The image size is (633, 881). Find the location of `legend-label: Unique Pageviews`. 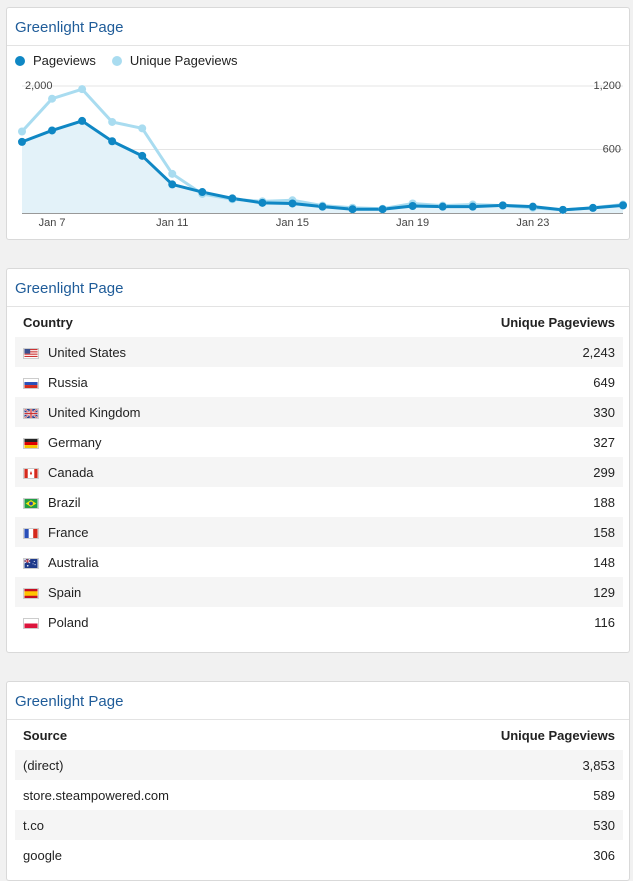

legend-label: Unique Pageviews is located at coordinates (183, 60).